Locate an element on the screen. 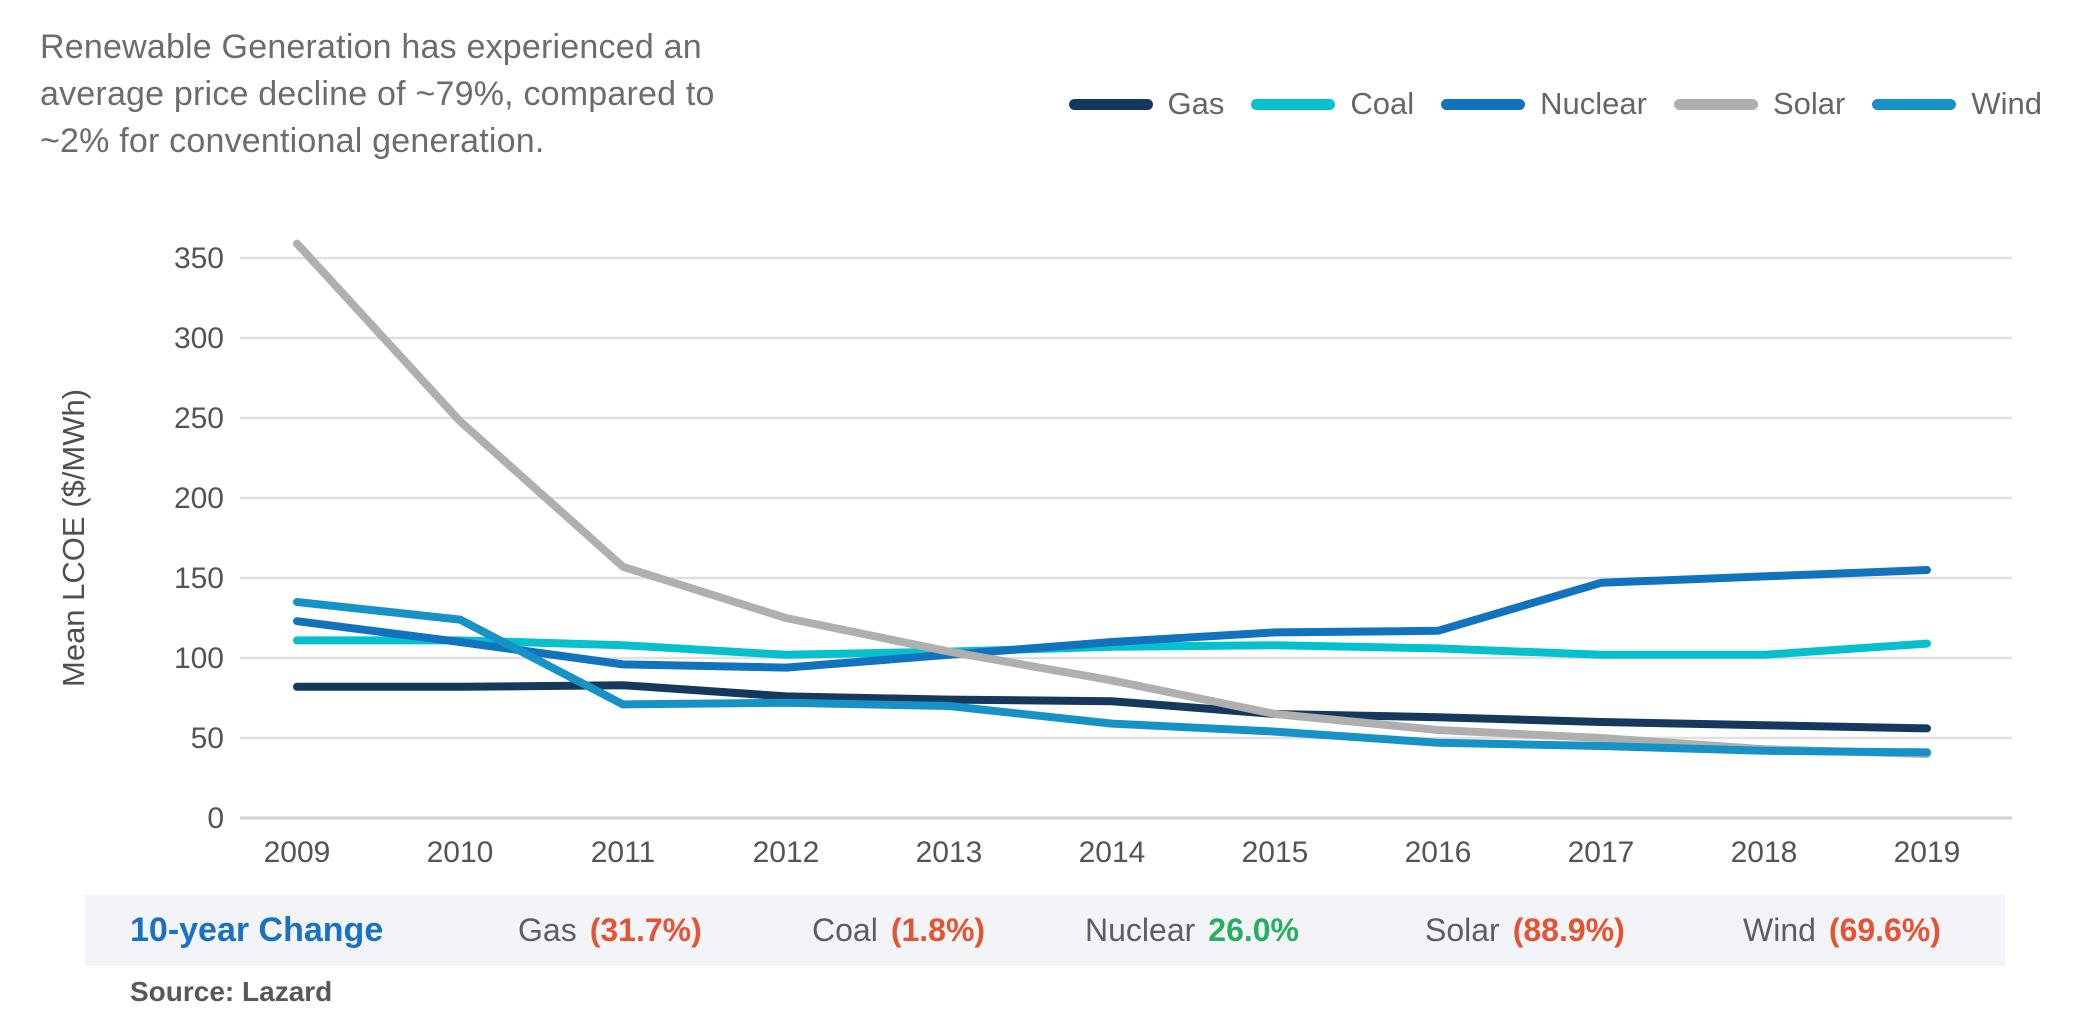 The width and height of the screenshot is (2088, 1032). svg-text: 2017 is located at coordinates (1601, 852).